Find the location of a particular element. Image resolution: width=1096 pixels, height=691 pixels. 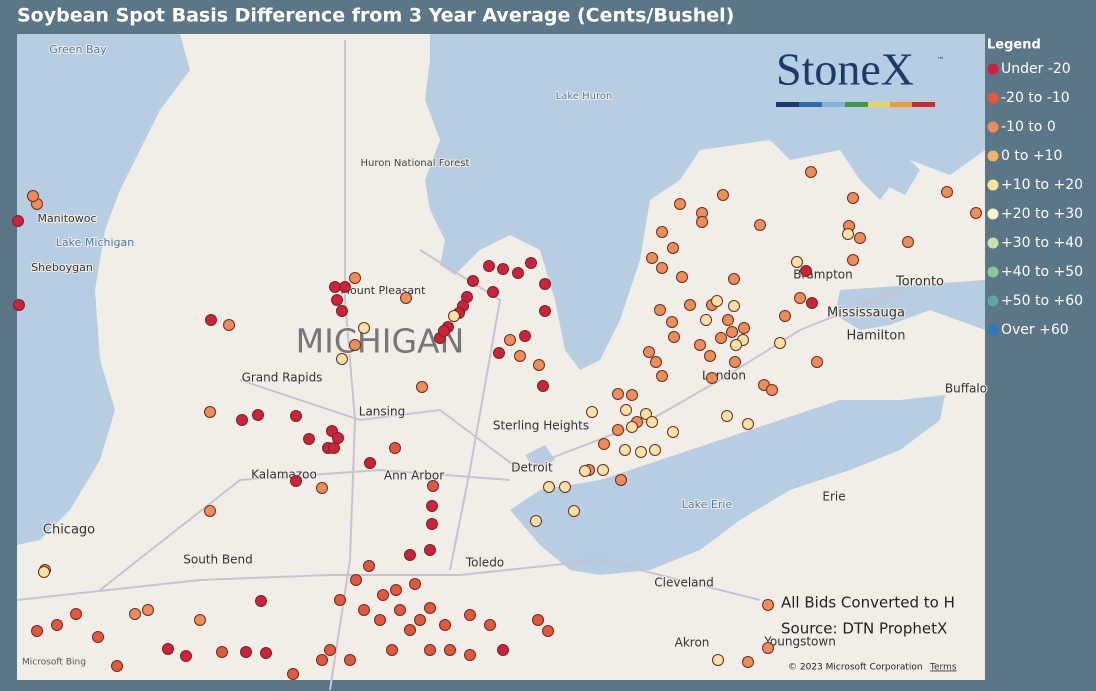

legend-title: Legend is located at coordinates (1014, 45).